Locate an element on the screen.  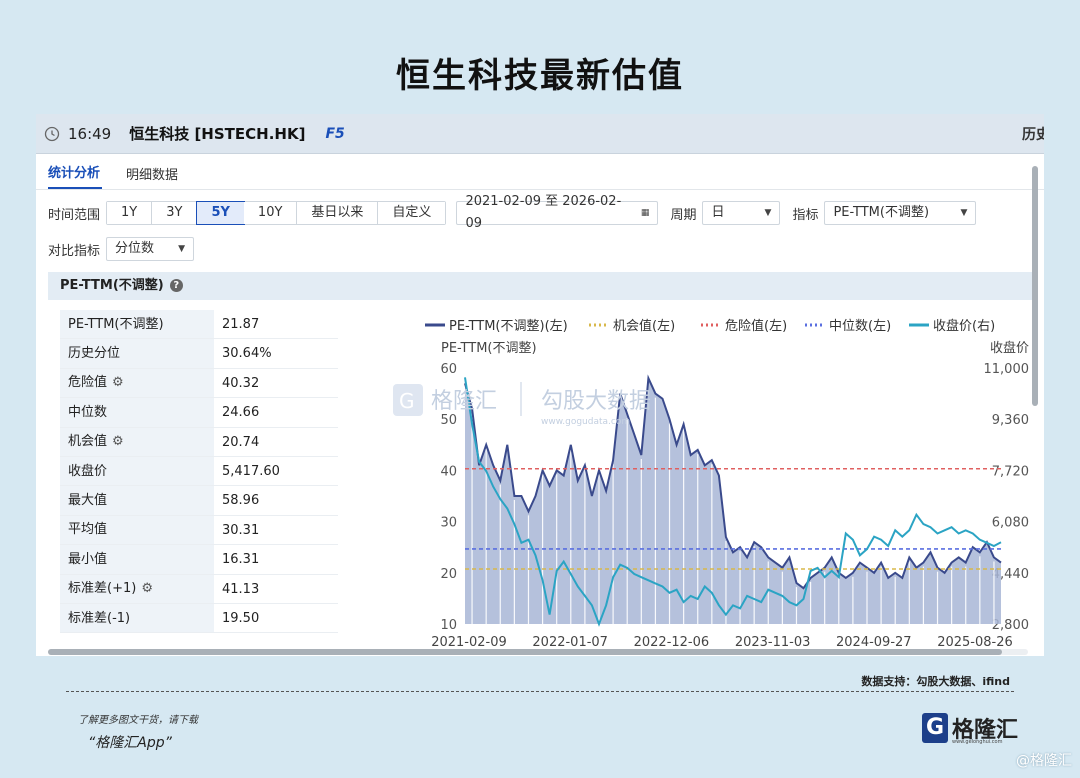
f5-hotkey: F5 is located at coordinates (335, 133).